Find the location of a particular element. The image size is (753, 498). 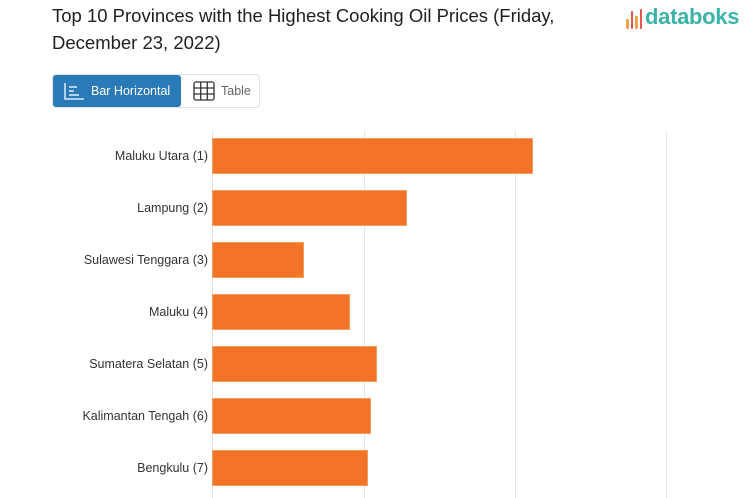

bar-row: Maluku (4) is located at coordinates (376, 312).